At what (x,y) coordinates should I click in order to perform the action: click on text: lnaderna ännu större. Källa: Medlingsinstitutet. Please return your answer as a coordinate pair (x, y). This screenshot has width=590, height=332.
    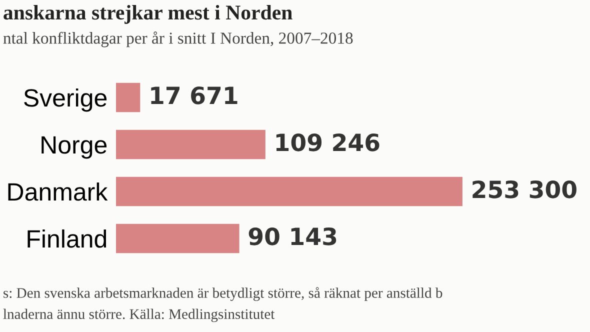
    Looking at the image, I should click on (139, 315).